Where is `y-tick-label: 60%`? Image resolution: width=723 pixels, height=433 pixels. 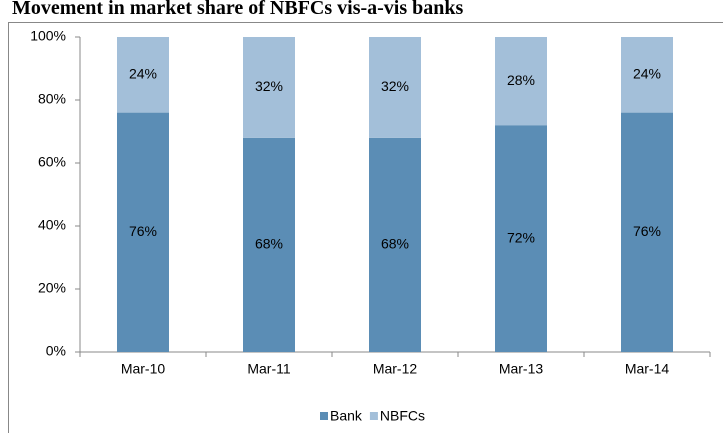 y-tick-label: 60% is located at coordinates (52, 162).